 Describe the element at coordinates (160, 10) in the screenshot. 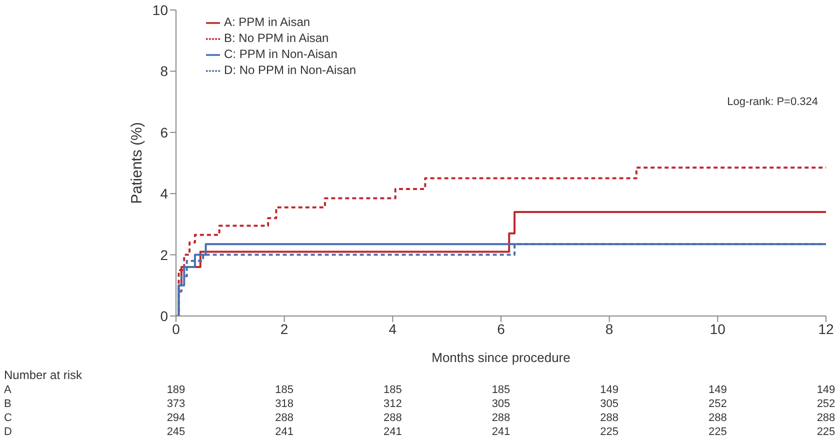

I see `y-tick-label: 10` at that location.